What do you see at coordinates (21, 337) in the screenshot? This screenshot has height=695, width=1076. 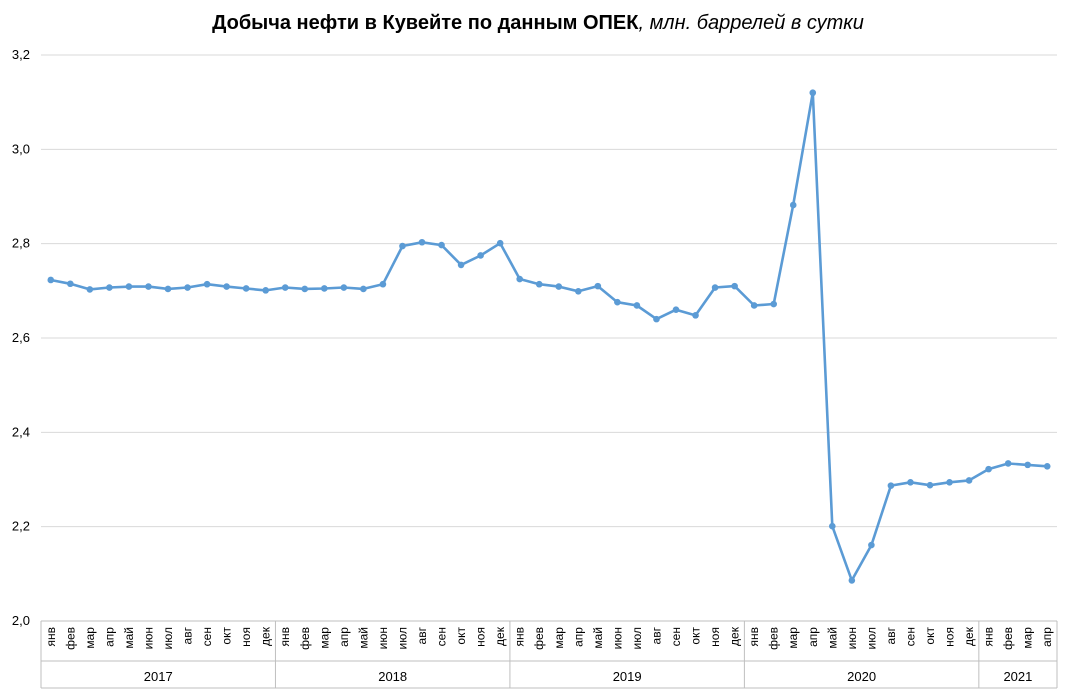 I see `y-tick-label: 2,6` at bounding box center [21, 337].